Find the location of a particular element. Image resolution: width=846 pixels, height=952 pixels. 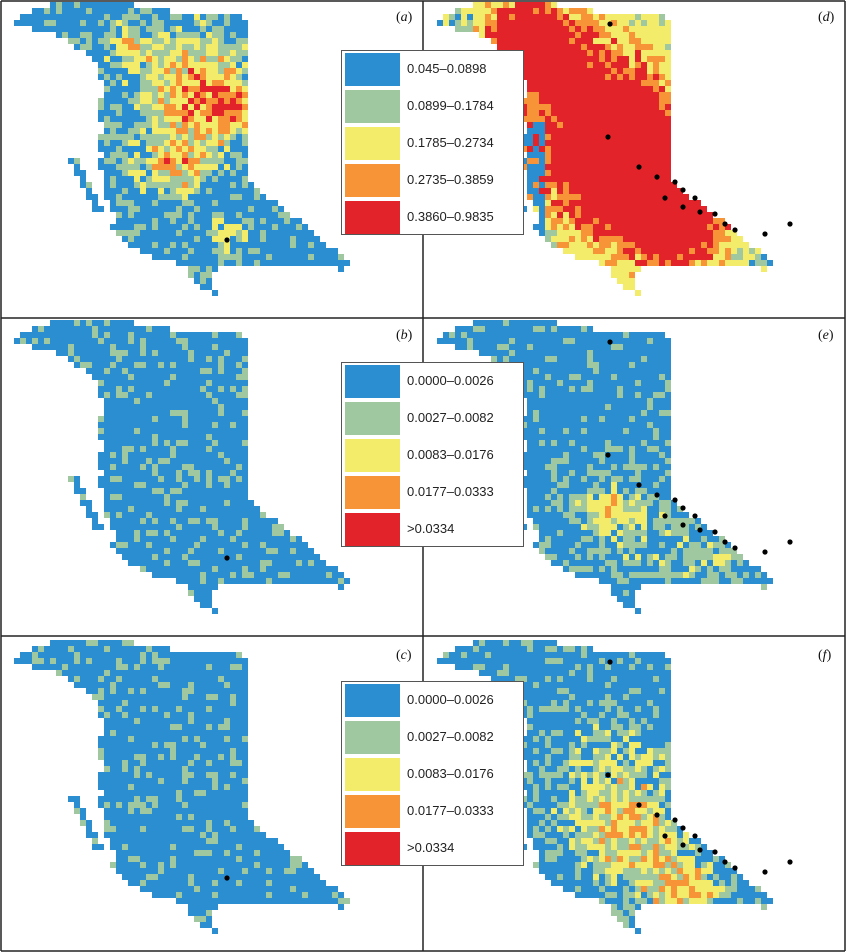

site-marker is located at coordinates (695, 198).